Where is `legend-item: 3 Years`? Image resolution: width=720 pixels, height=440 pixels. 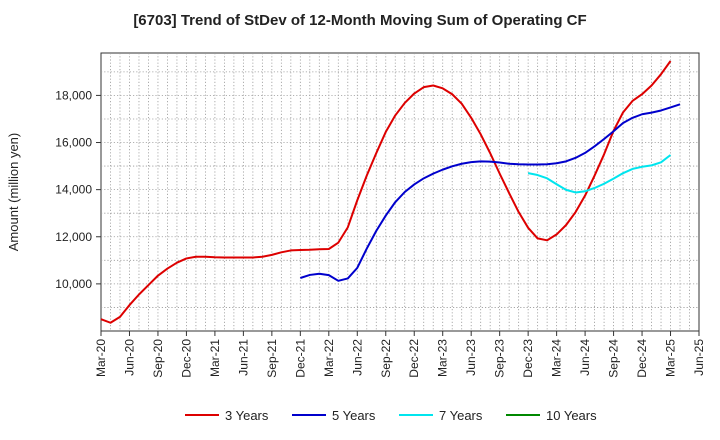 legend-item: 3 Years is located at coordinates (227, 415).